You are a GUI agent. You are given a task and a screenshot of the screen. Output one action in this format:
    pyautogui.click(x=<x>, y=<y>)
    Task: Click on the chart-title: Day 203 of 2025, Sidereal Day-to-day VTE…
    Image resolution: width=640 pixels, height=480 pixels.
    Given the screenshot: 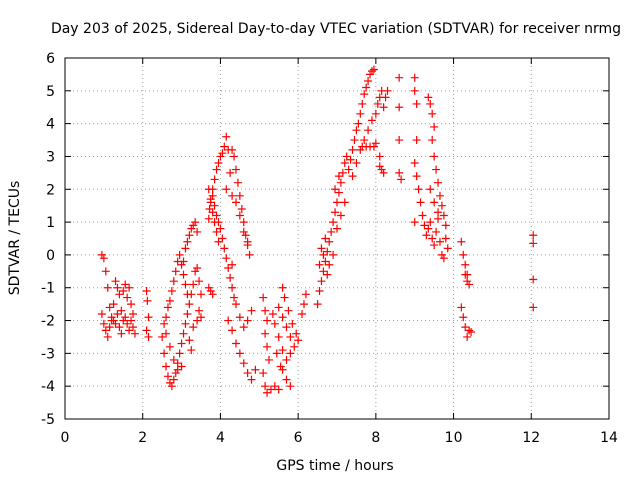 What is the action you would take?
    pyautogui.click(x=336, y=29)
    